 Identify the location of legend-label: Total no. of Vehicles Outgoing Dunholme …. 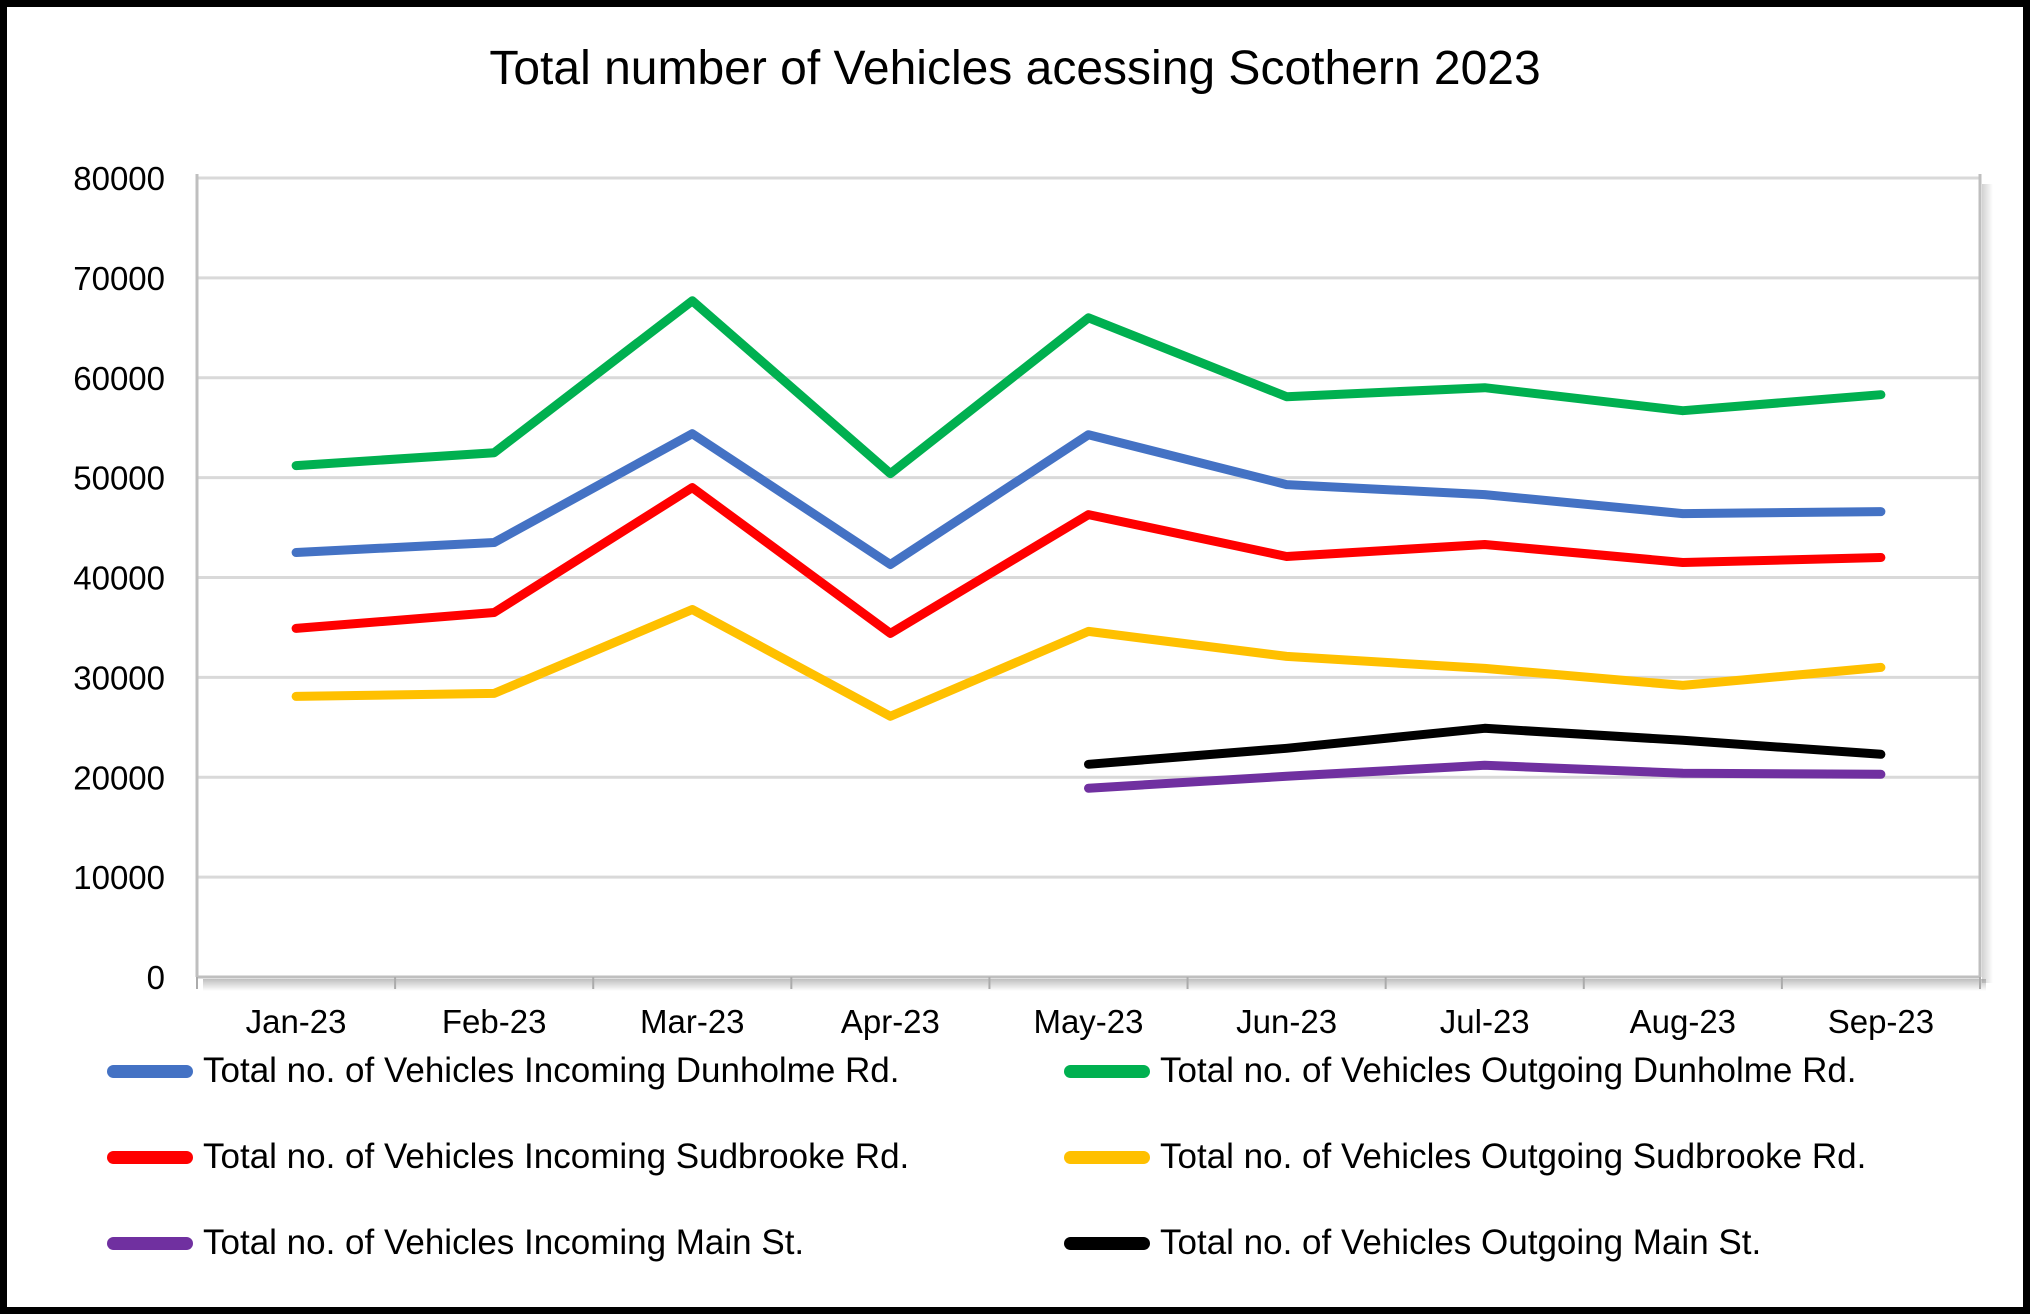
(1508, 1070).